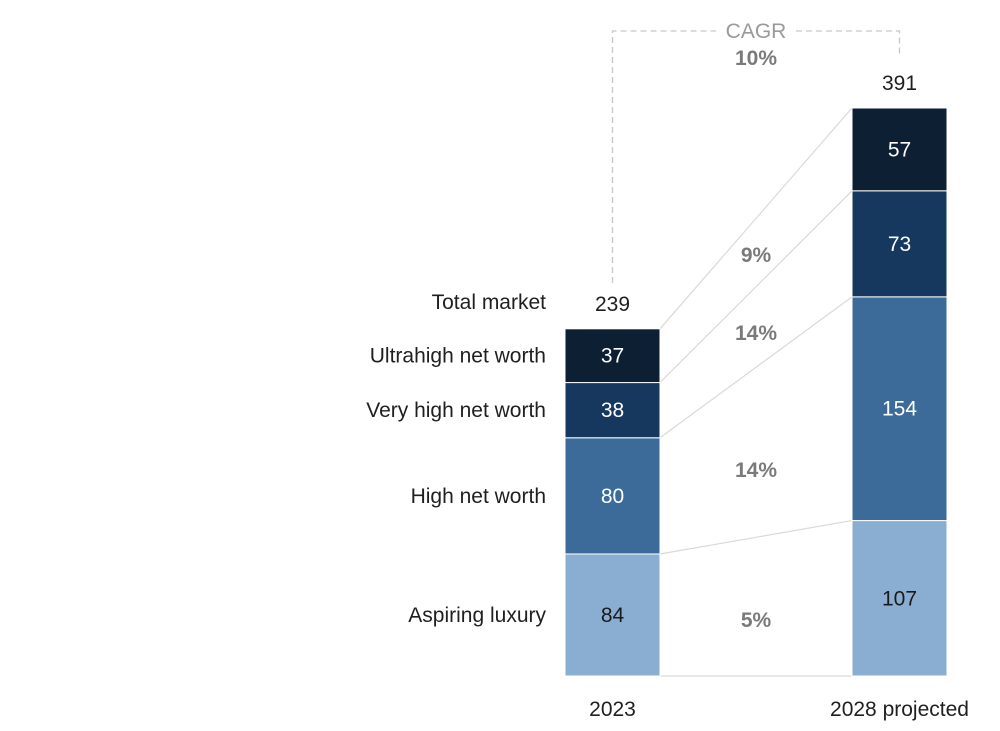 The height and width of the screenshot is (731, 1000). I want to click on segment-value-label: 84, so click(613, 615).